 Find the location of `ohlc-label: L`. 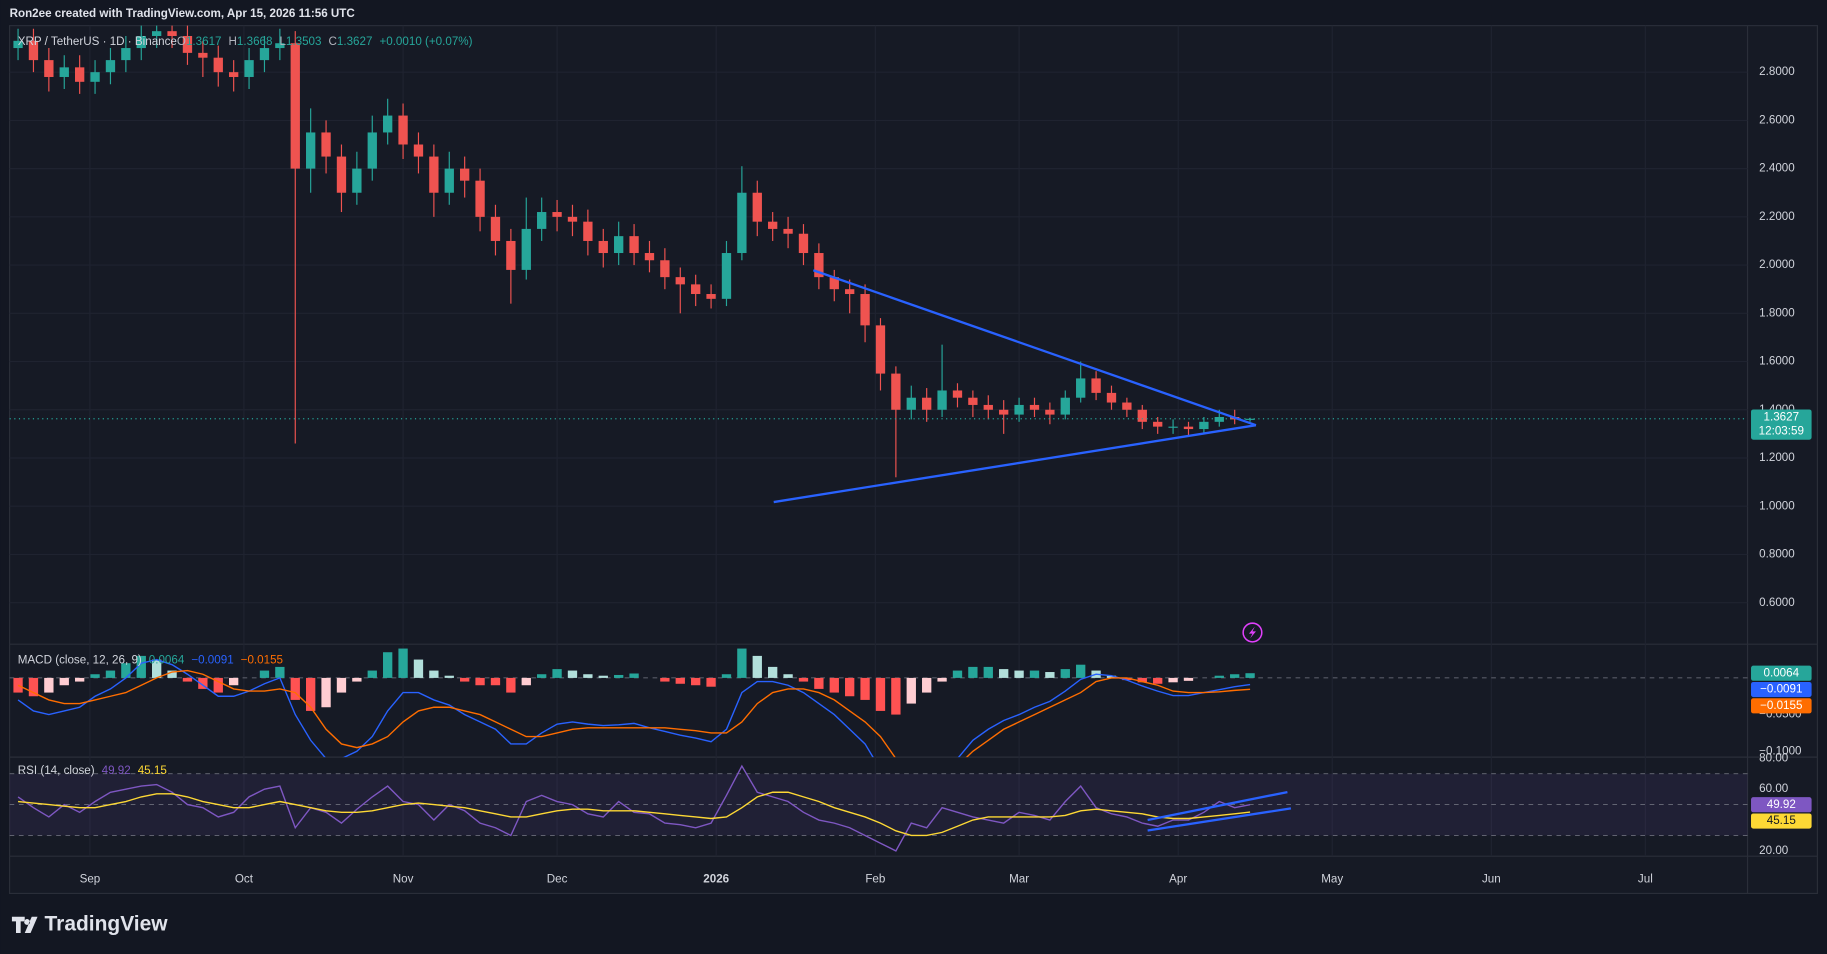

ohlc-label: L is located at coordinates (282, 41).